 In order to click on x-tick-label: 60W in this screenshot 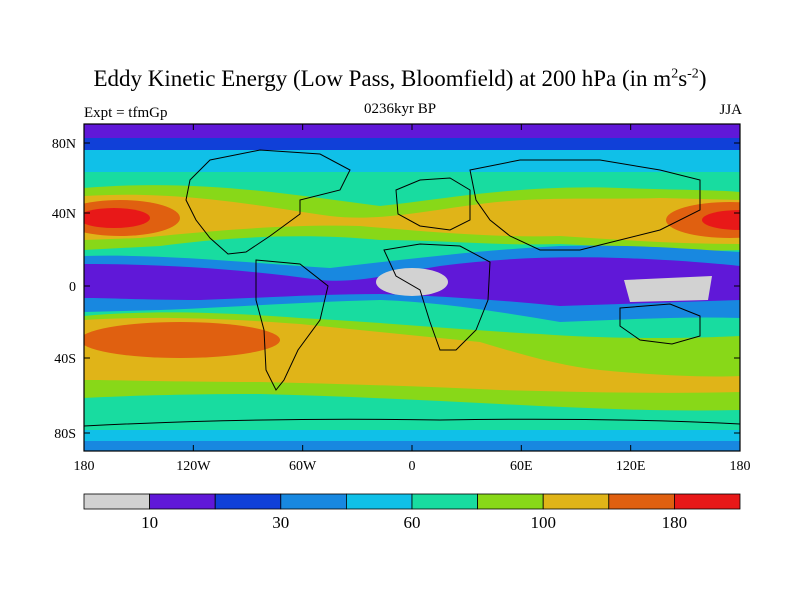, I will do `click(303, 466)`.